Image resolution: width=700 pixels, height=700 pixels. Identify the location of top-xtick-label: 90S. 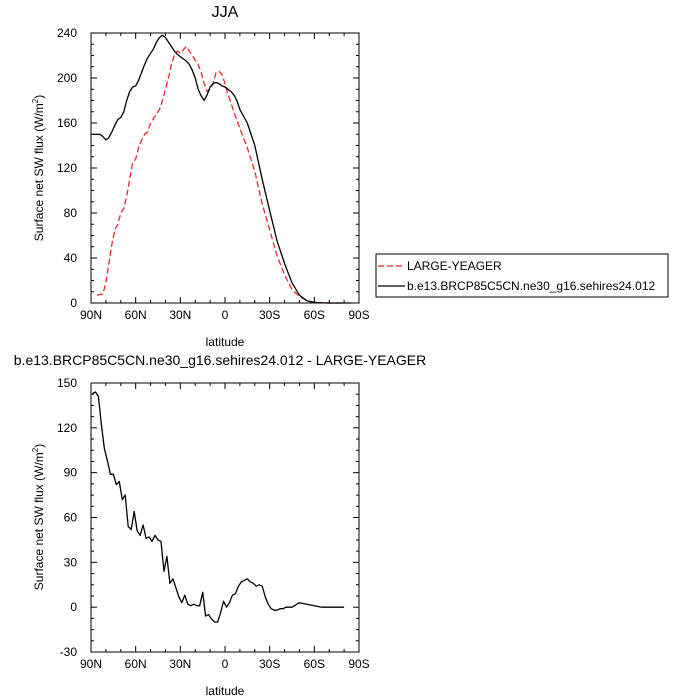
(358, 315).